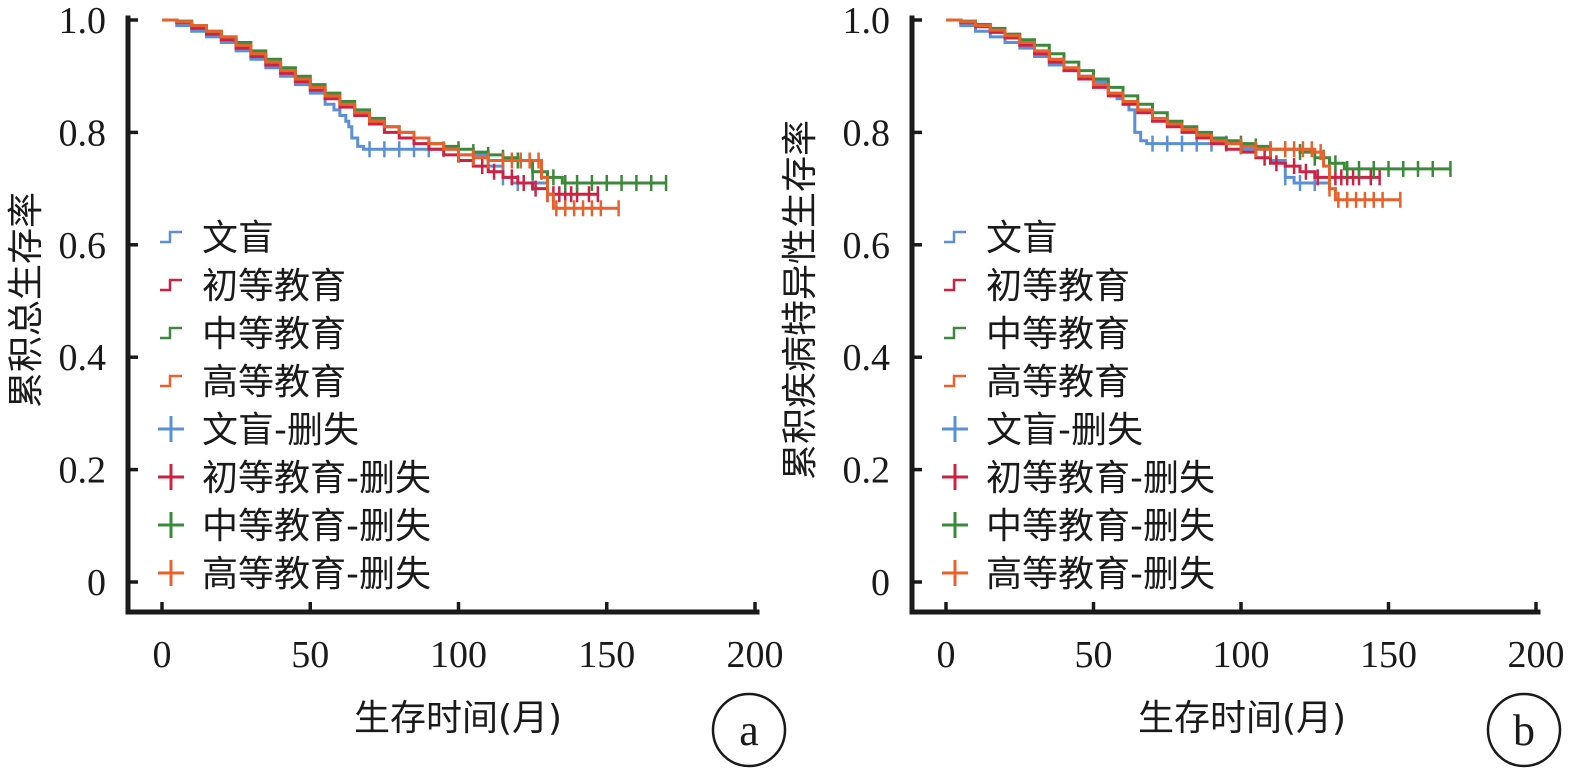 The height and width of the screenshot is (774, 1575). Describe the element at coordinates (800, 300) in the screenshot. I see `y-axis-title: 累积疾病特异性生存率` at that location.